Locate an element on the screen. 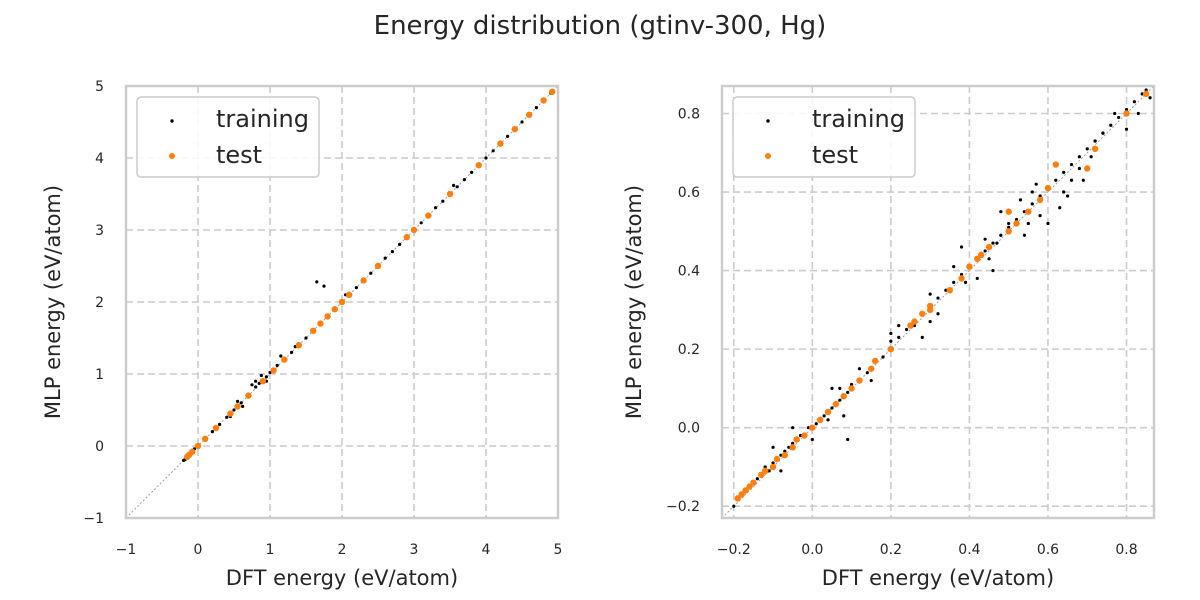 Image resolution: width=1200 pixels, height=600 pixels. x-tick-label: −0.2 is located at coordinates (734, 550).